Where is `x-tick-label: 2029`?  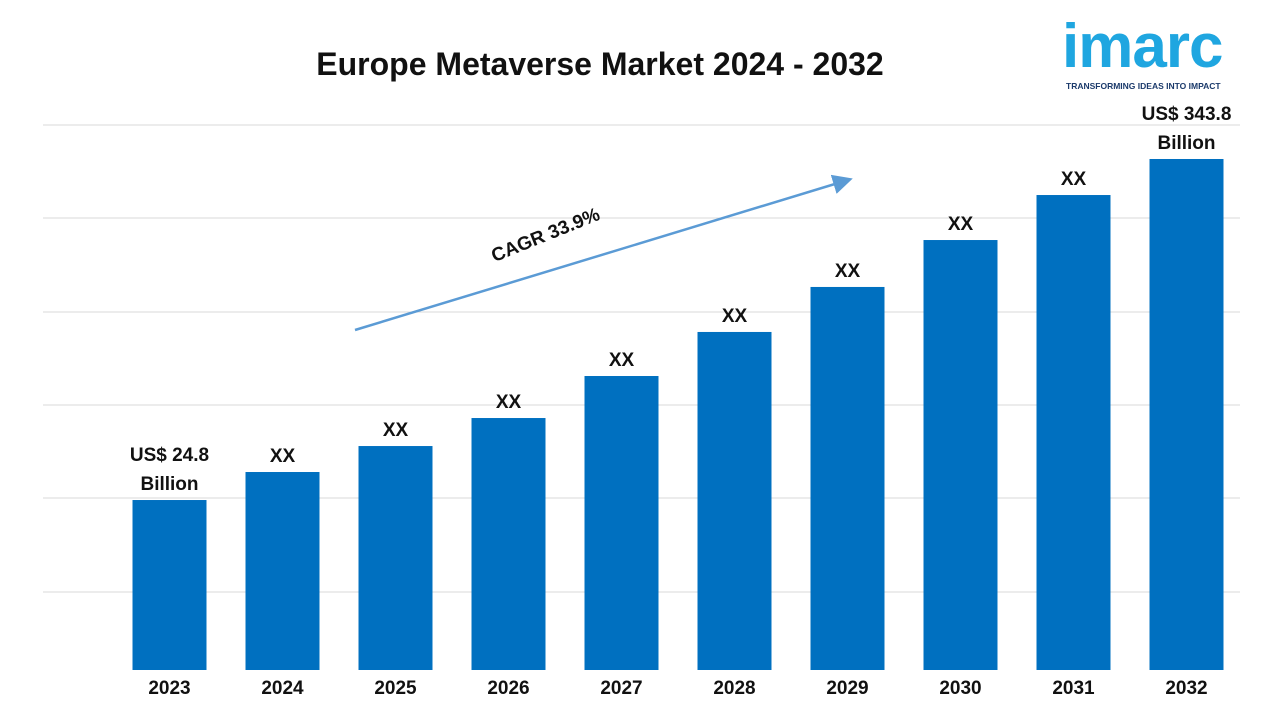 x-tick-label: 2029 is located at coordinates (847, 688).